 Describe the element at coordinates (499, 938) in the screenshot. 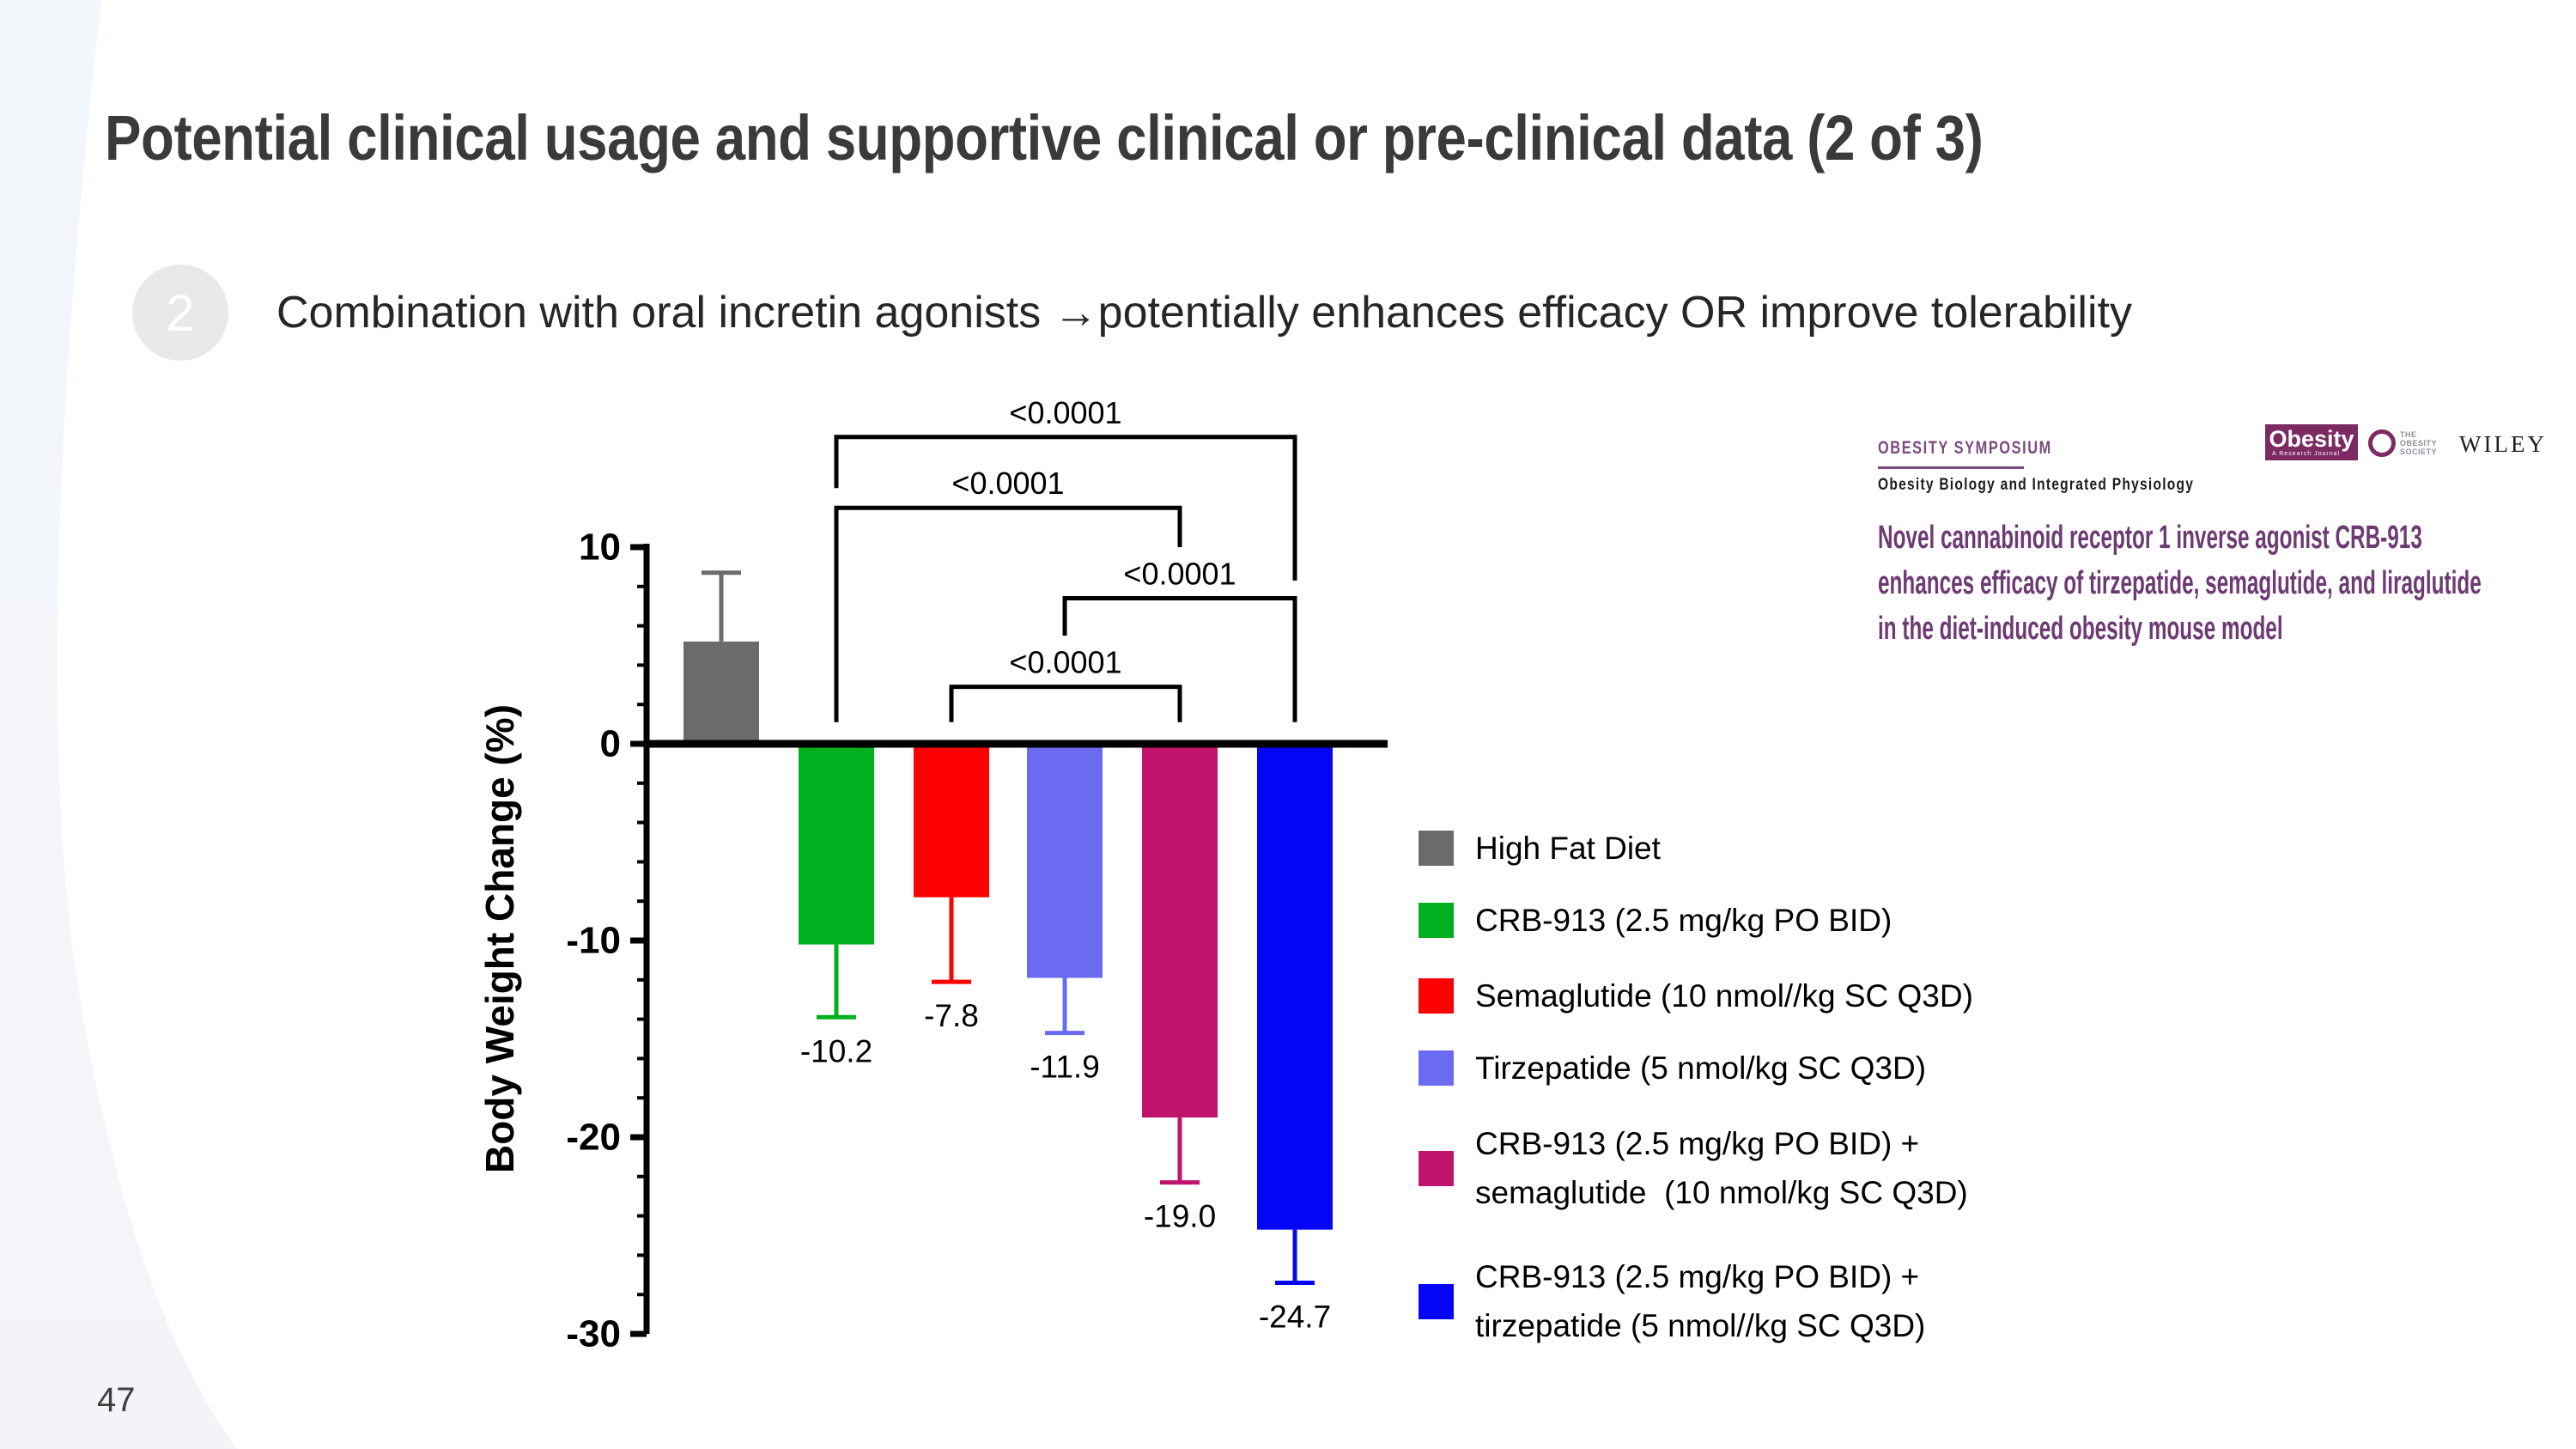

I see `y-axis-title: Body Weight Change (%)` at that location.